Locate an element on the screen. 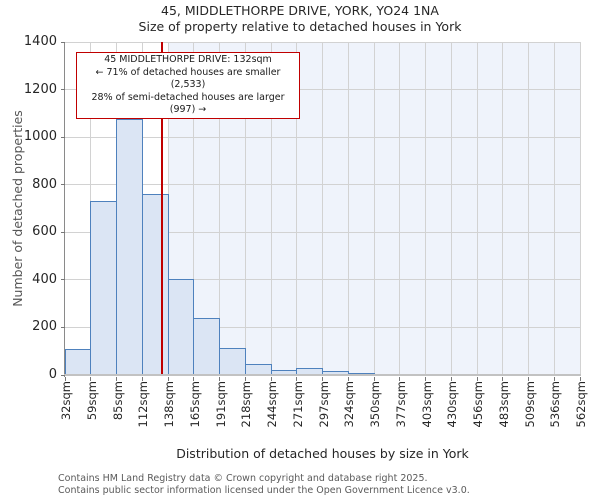  y-tick-label: 400 is located at coordinates (44, 279).